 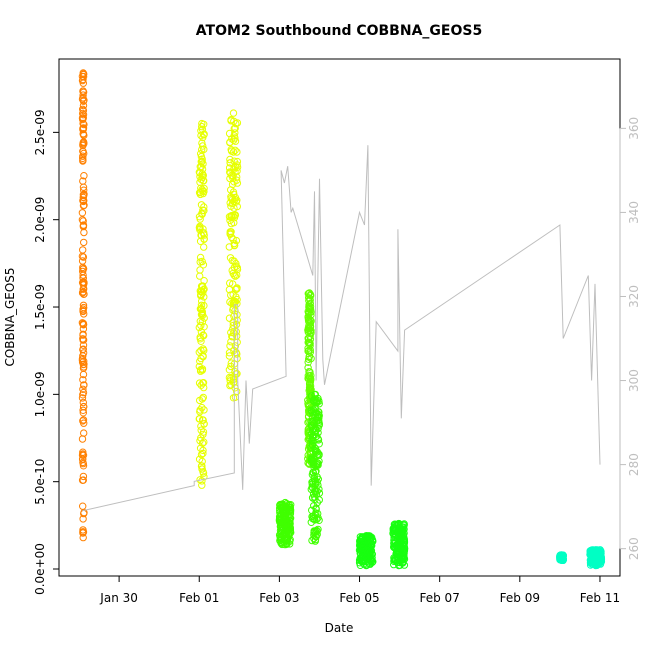 I want to click on y-tick-label: 0.0e+00, so click(x=40, y=569).